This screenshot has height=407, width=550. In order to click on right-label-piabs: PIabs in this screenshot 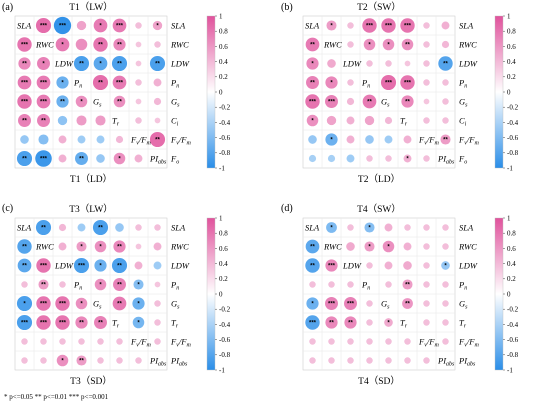, I will do `click(467, 362)`.